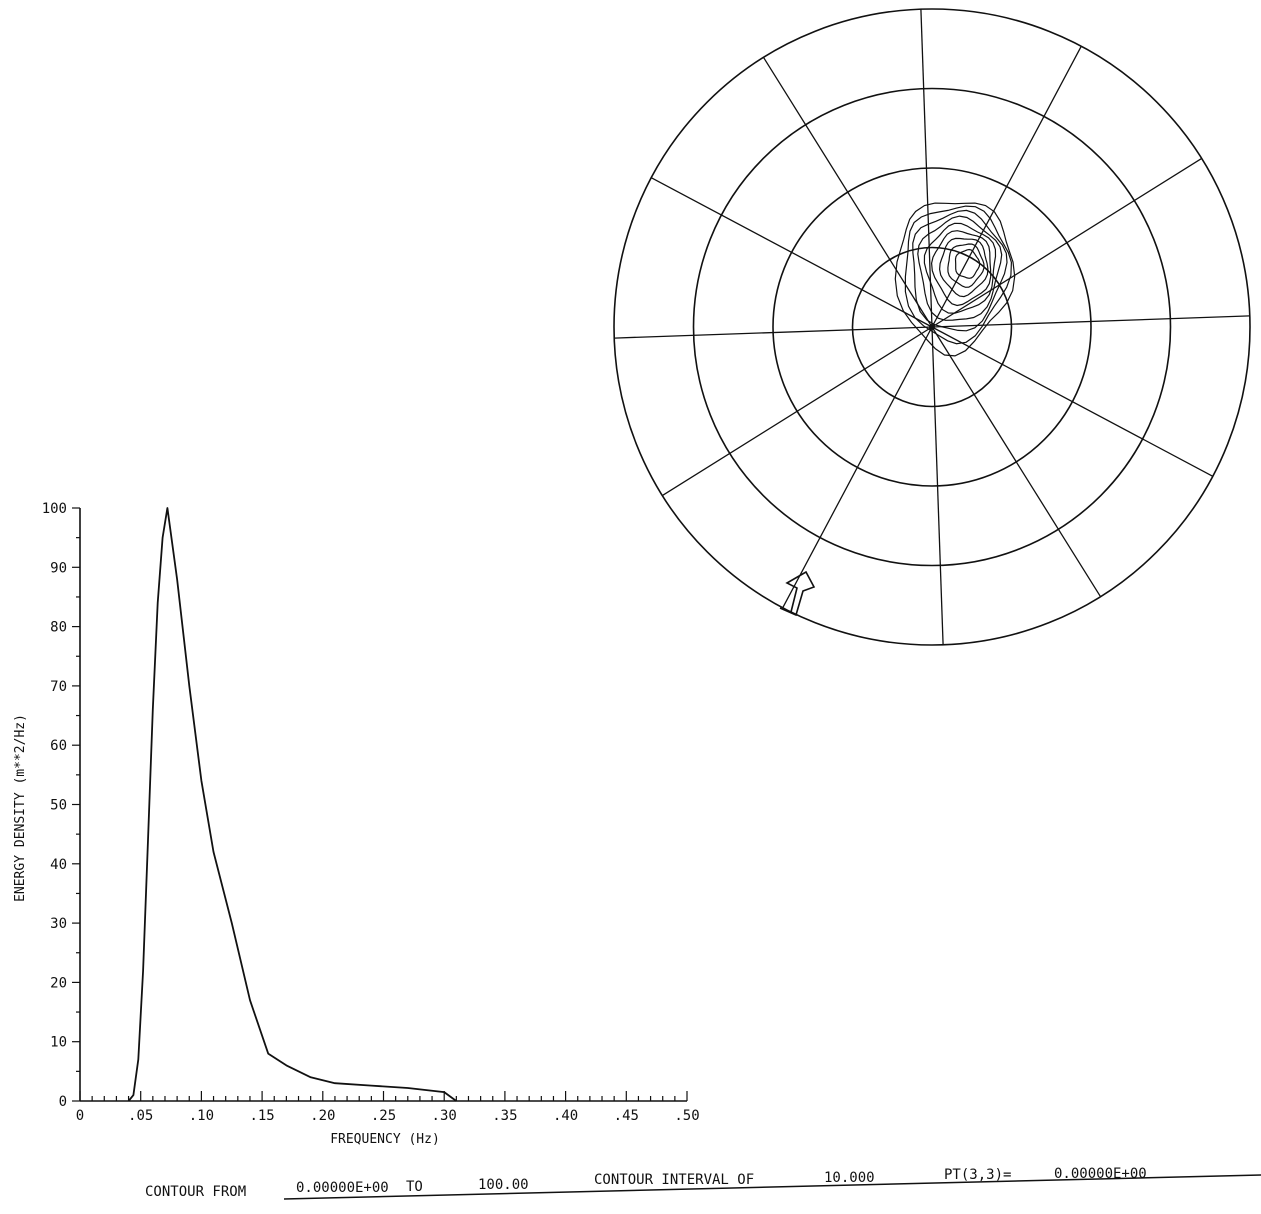 Image resolution: width=1261 pixels, height=1214 pixels. Describe the element at coordinates (504, 1116) in the screenshot. I see `x-tick-label: .35` at that location.